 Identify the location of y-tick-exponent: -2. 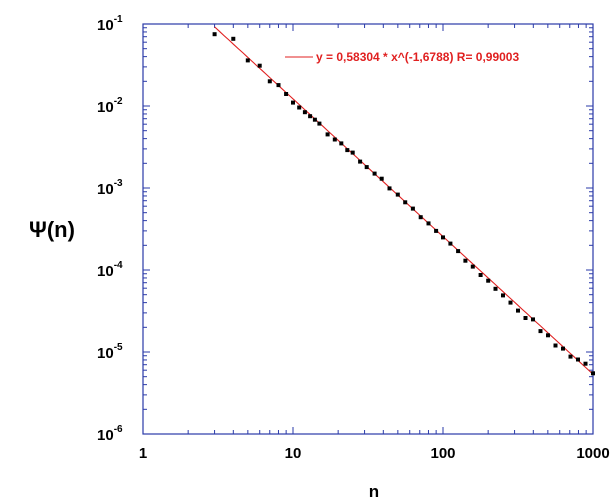
(118, 101).